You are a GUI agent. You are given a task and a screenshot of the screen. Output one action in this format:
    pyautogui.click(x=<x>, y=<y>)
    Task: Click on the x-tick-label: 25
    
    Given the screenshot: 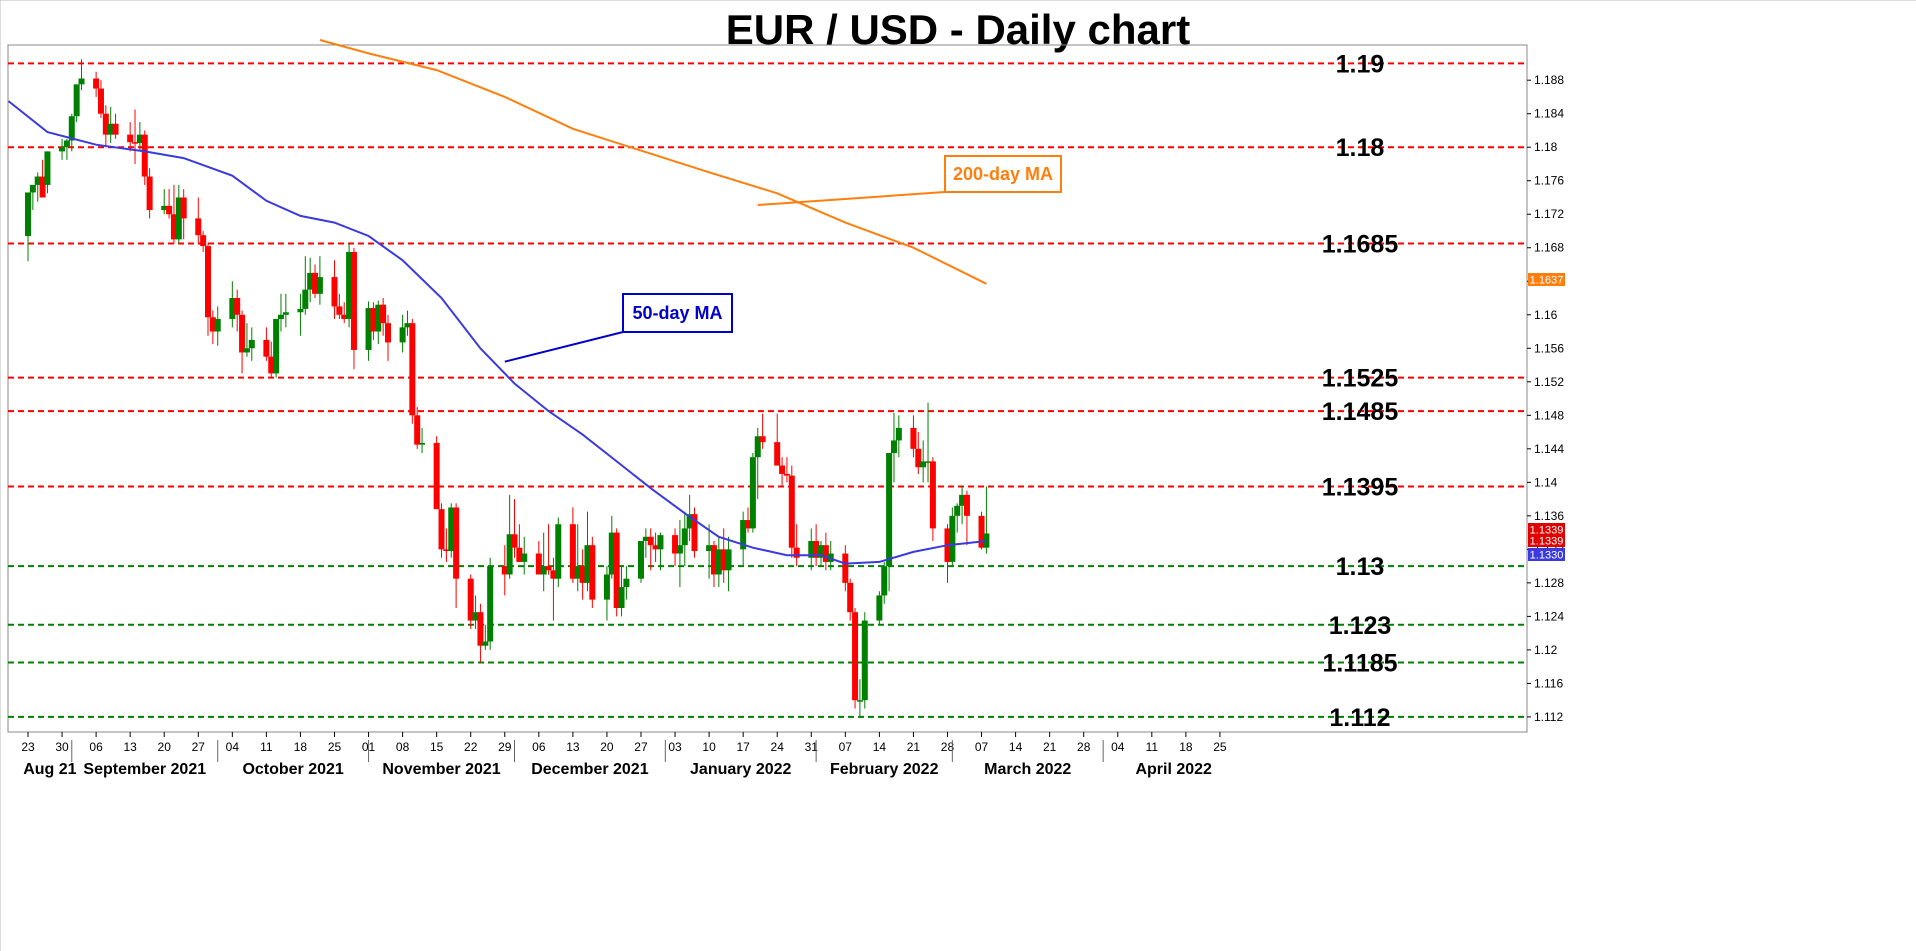 What is the action you would take?
    pyautogui.click(x=1220, y=747)
    